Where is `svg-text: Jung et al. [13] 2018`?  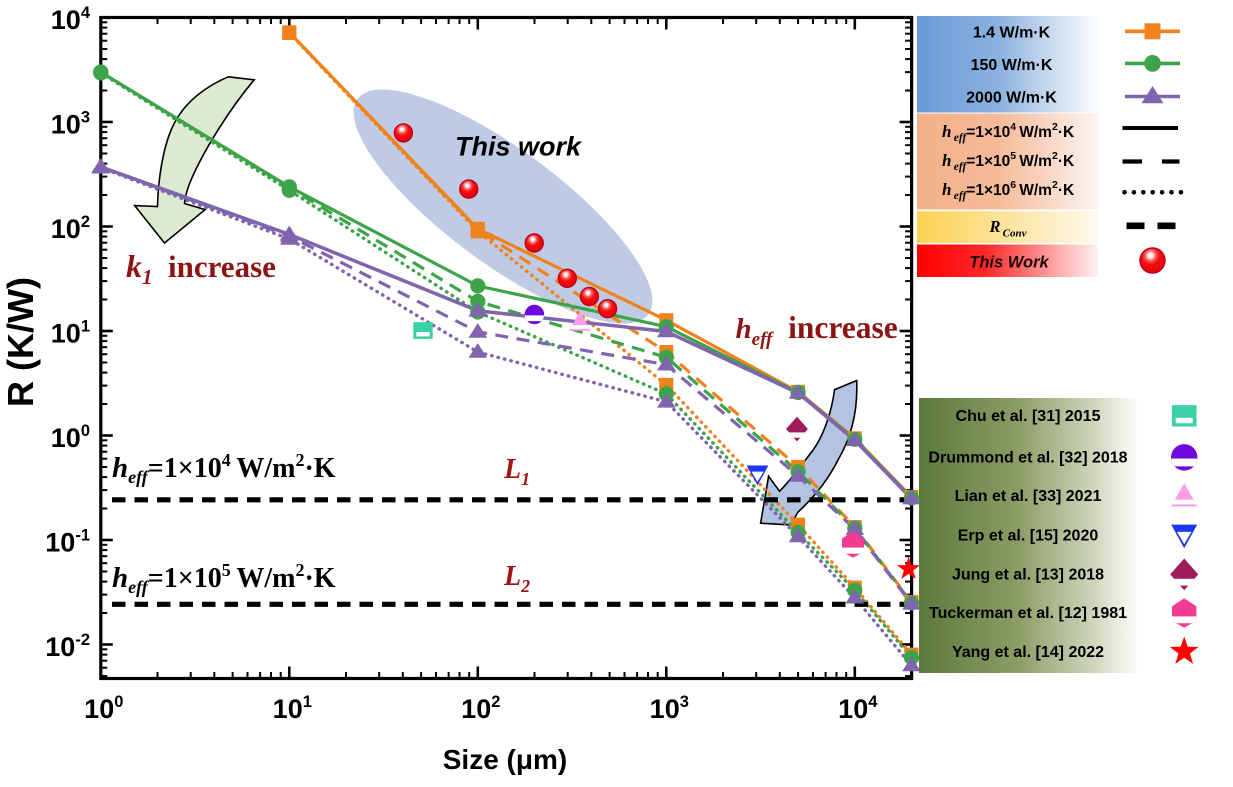 svg-text: Jung et al. [13] 2018 is located at coordinates (1028, 575).